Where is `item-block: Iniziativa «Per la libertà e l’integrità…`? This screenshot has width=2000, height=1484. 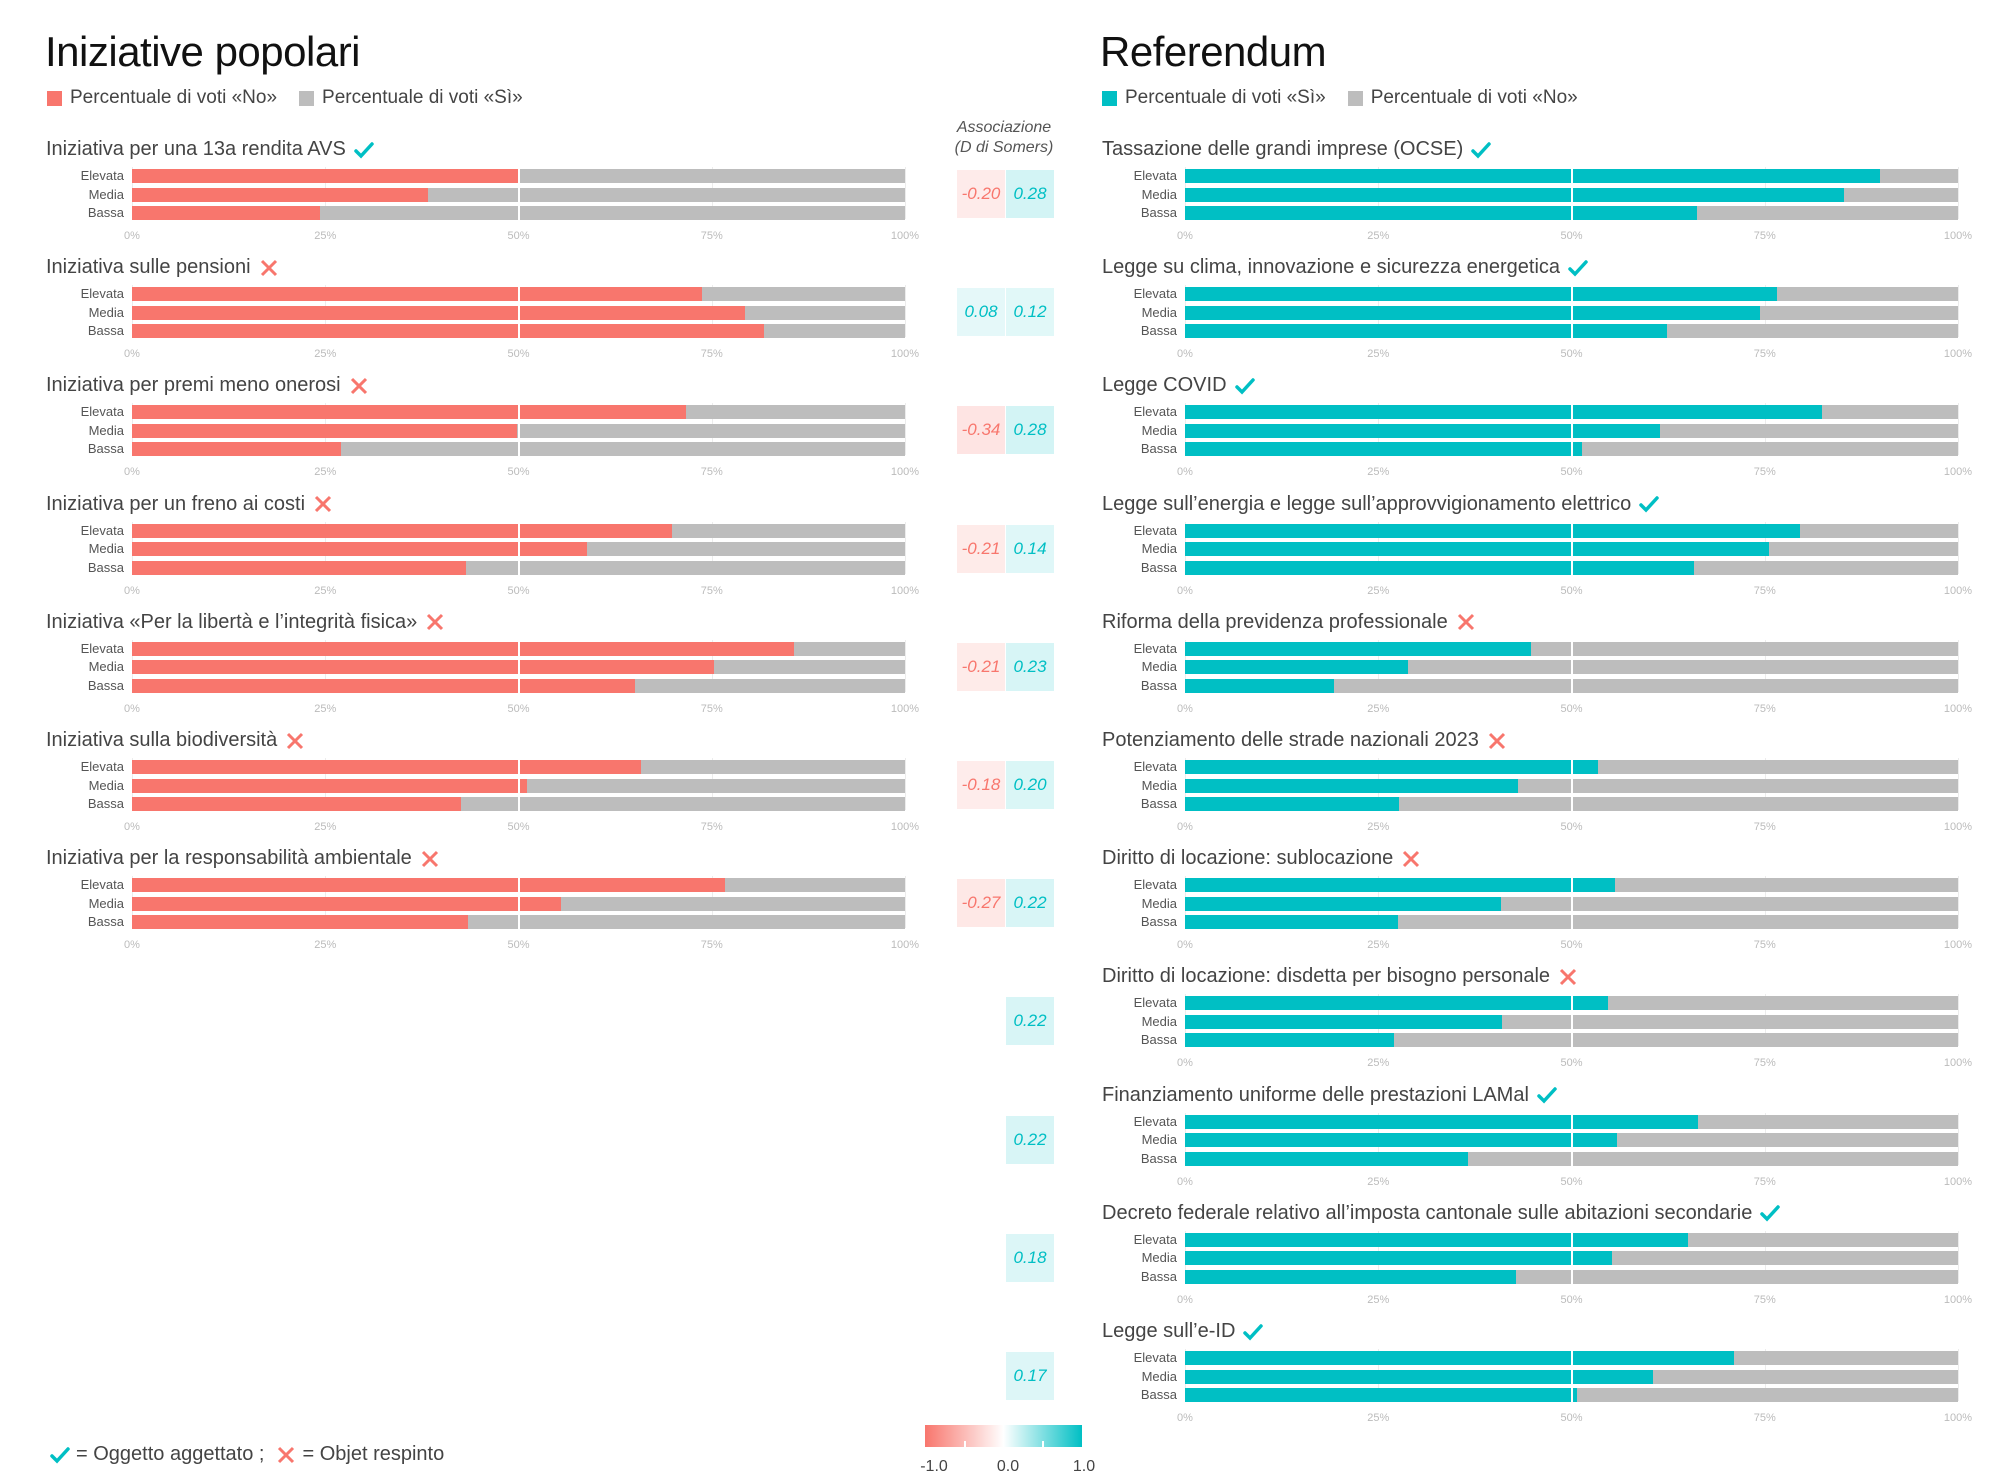 item-block: Iniziativa «Per la libertà e l’integrità… is located at coordinates (495, 666).